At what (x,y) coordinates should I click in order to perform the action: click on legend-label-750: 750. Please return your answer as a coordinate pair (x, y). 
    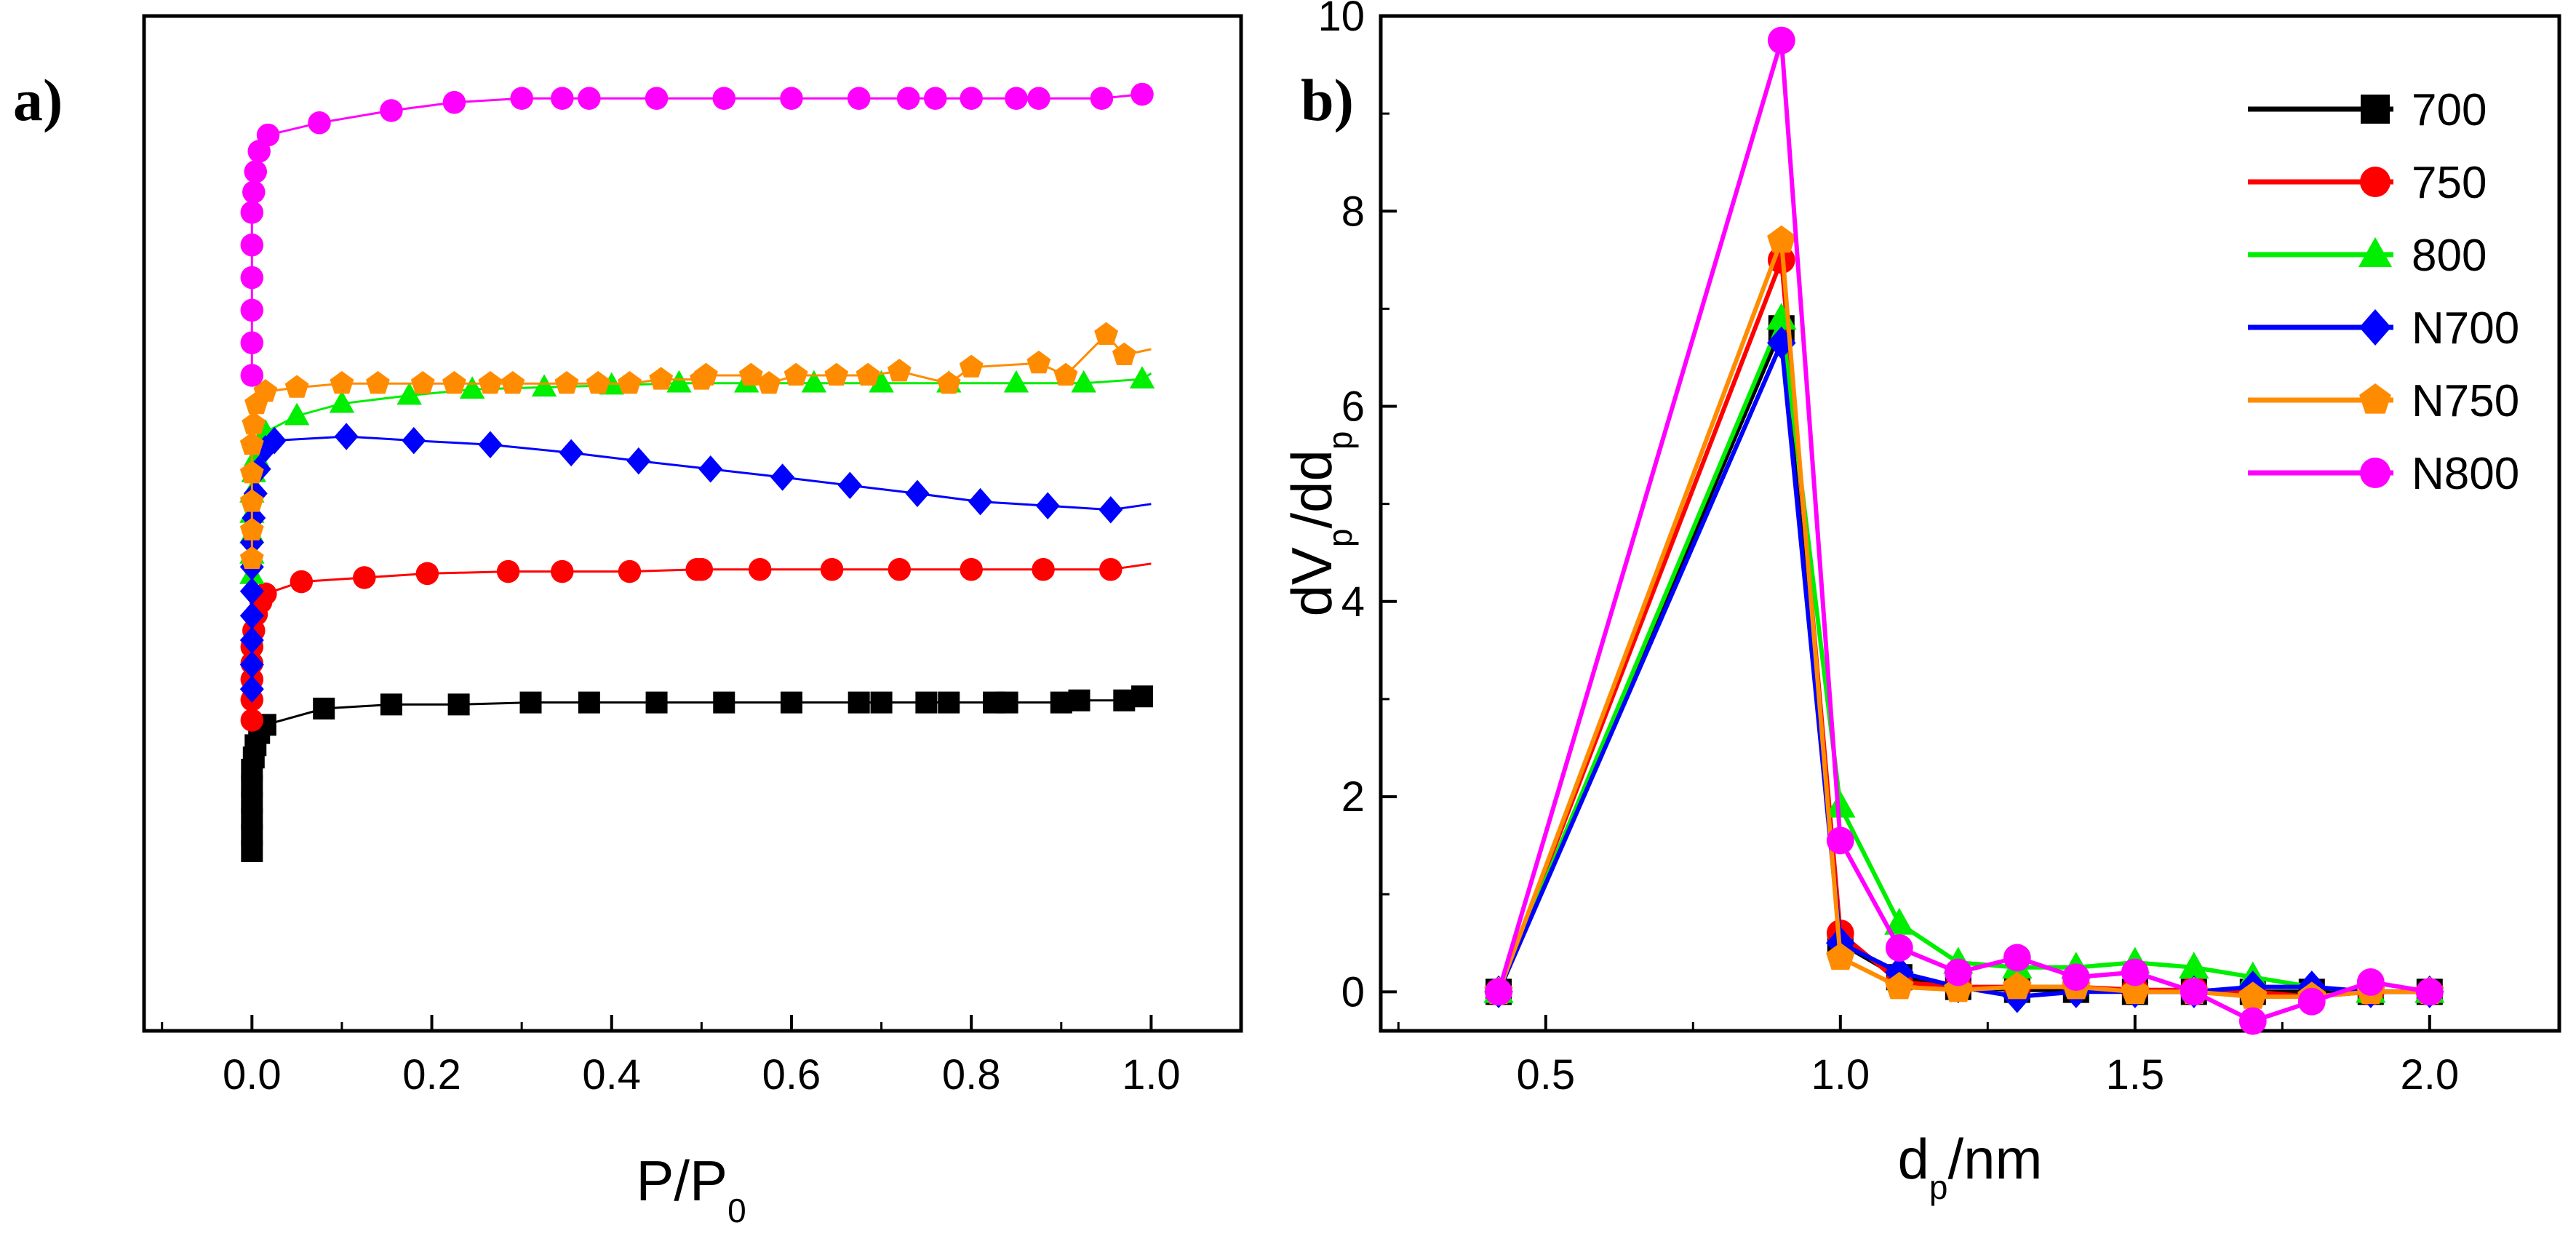
    Looking at the image, I should click on (2449, 183).